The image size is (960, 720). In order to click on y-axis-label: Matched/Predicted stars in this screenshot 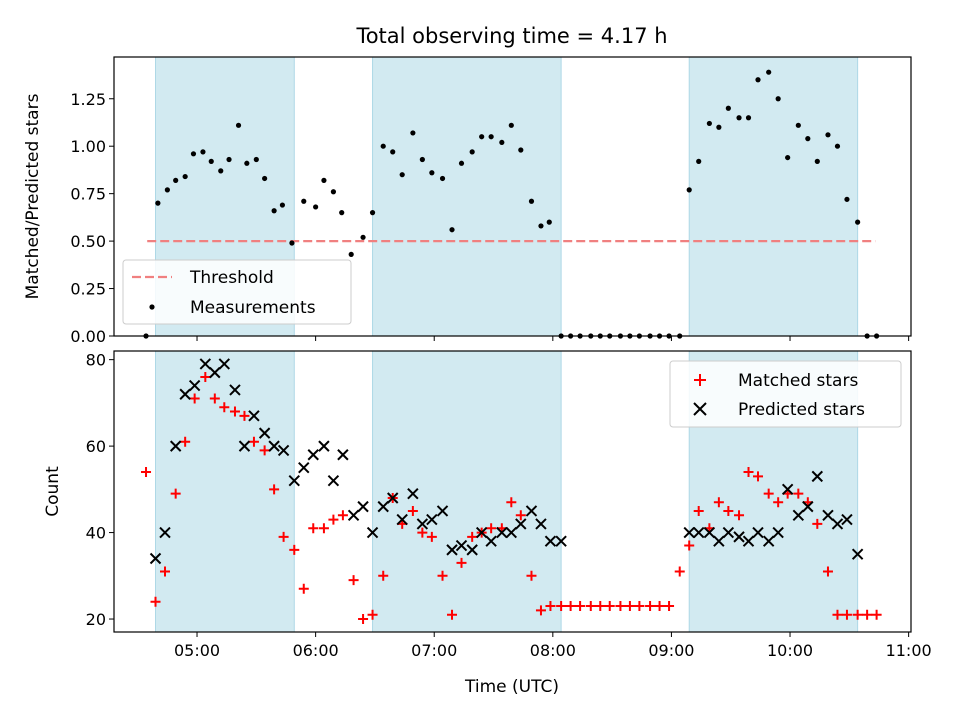, I will do `click(33, 196)`.